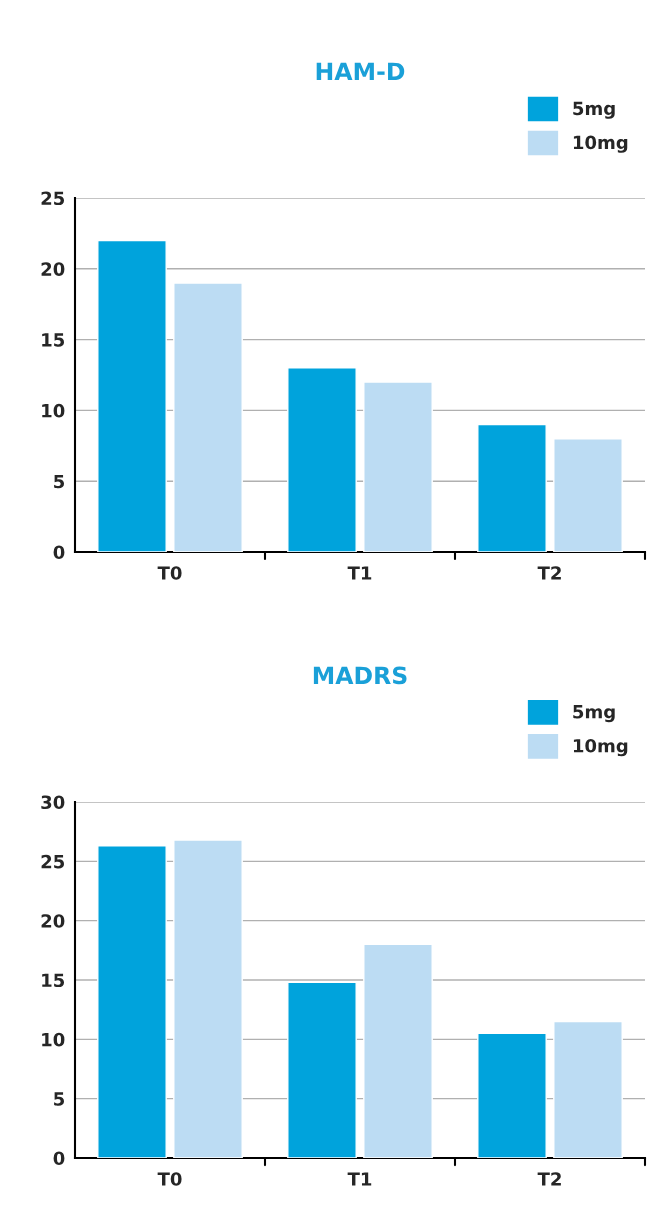  Describe the element at coordinates (360, 71) in the screenshot. I see `chart-title: HAM-D` at that location.